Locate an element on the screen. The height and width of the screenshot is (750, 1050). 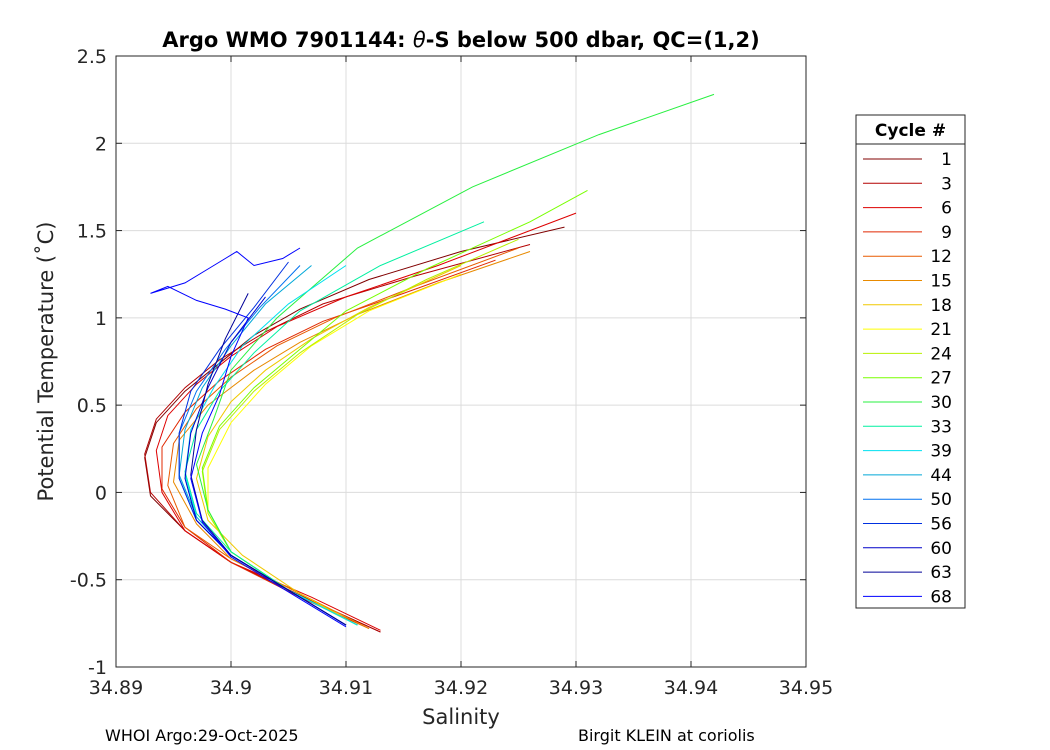
footer-credit-right: Birgit KLEIN at coriolis is located at coordinates (666, 735).